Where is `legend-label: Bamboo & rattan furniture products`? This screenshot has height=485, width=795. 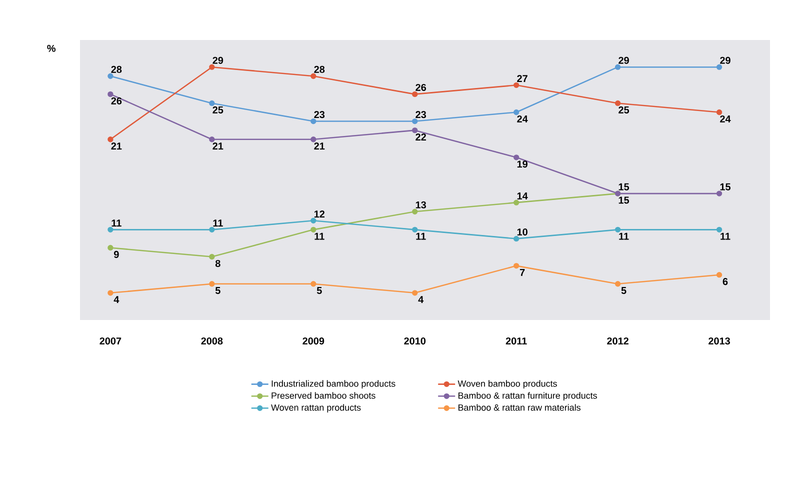 legend-label: Bamboo & rattan furniture products is located at coordinates (527, 396).